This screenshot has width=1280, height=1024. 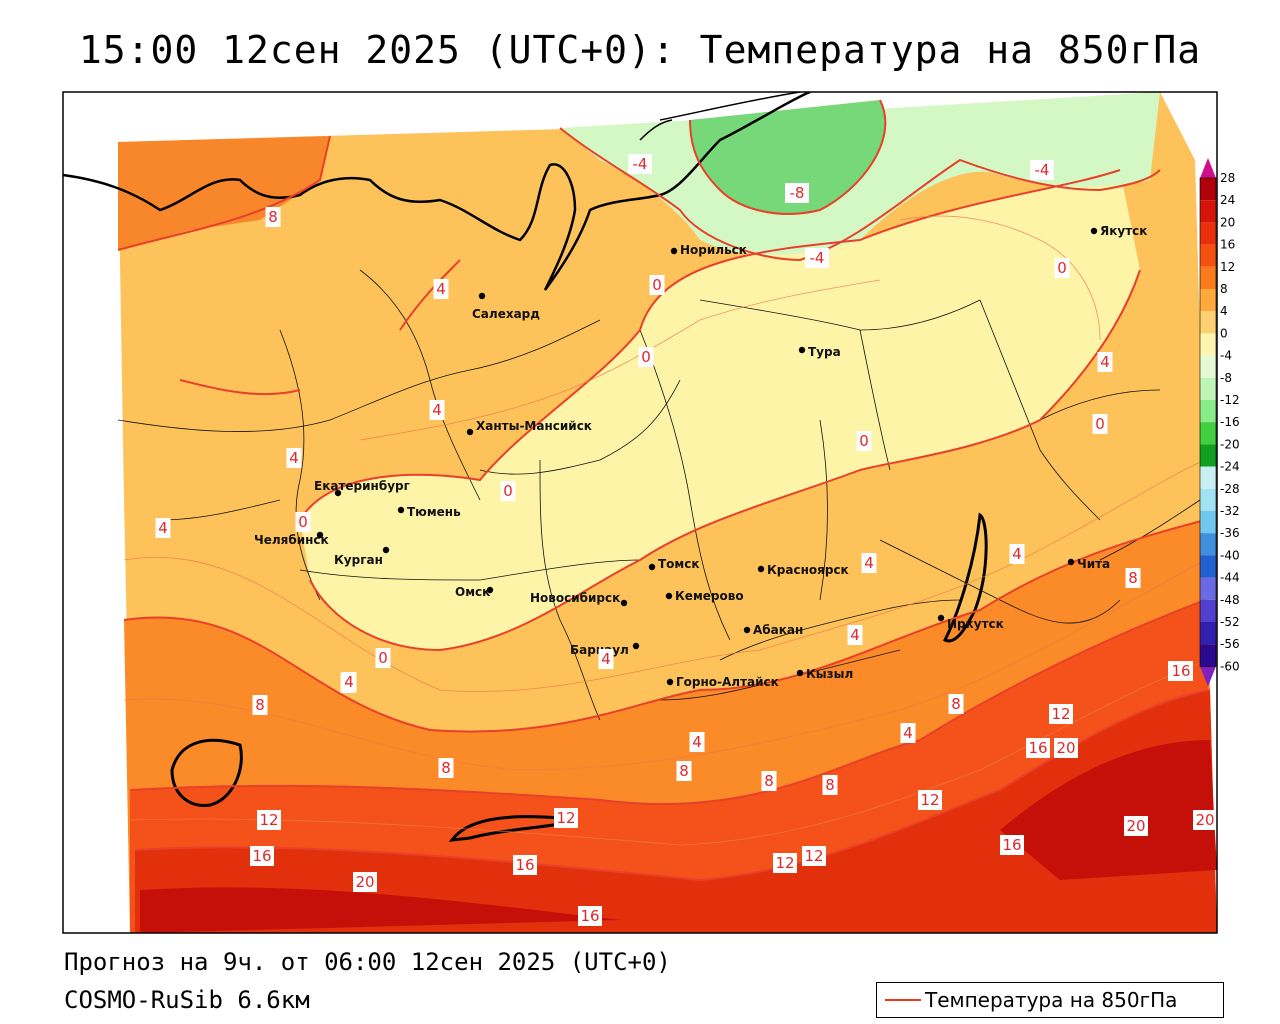 I want to click on legend: Температура на 850гПа, so click(x=1050, y=1000).